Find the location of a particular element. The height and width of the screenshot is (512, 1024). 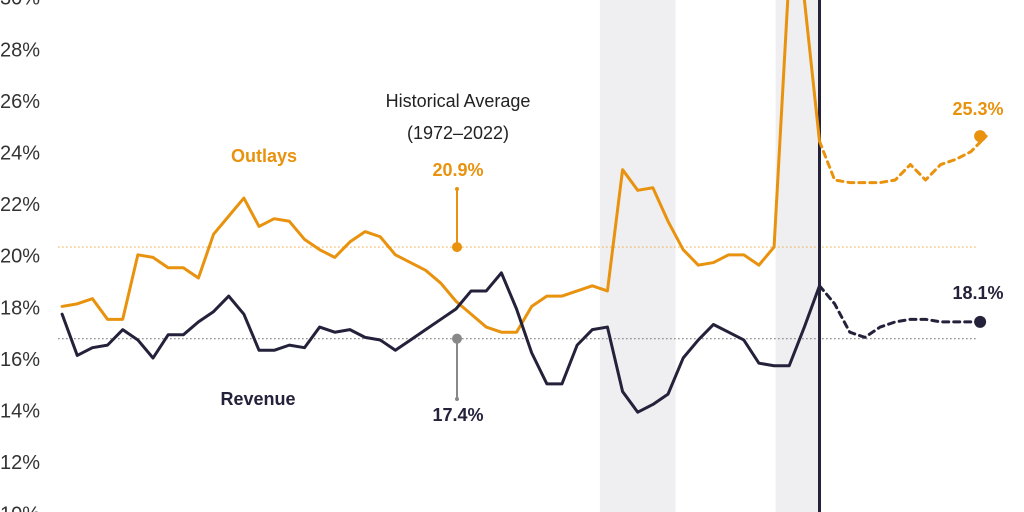

y-tick-label: 28% is located at coordinates (20, 50).